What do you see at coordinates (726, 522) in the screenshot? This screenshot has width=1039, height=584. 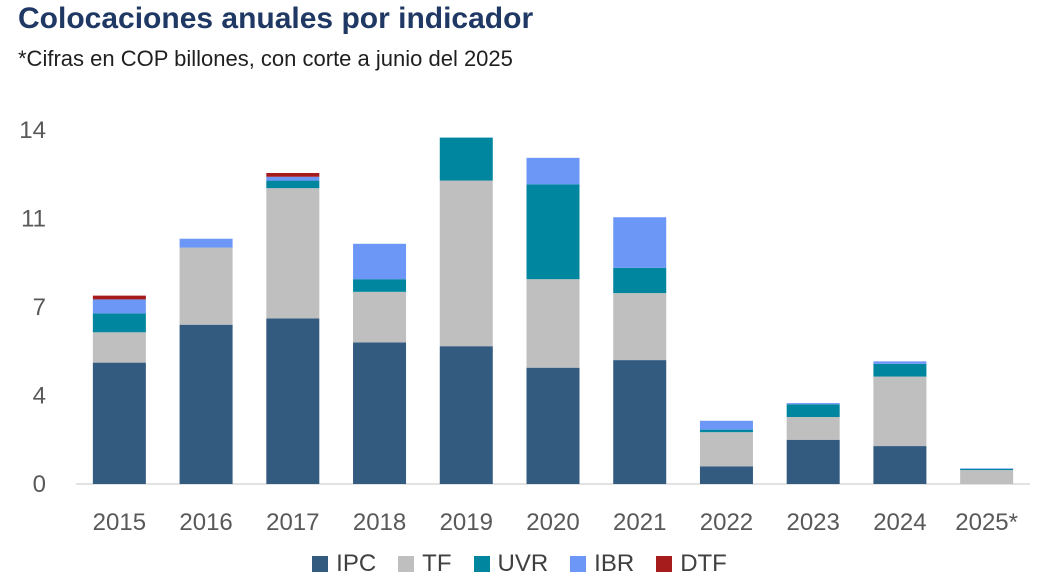 I see `x-tick-label: 2022` at bounding box center [726, 522].